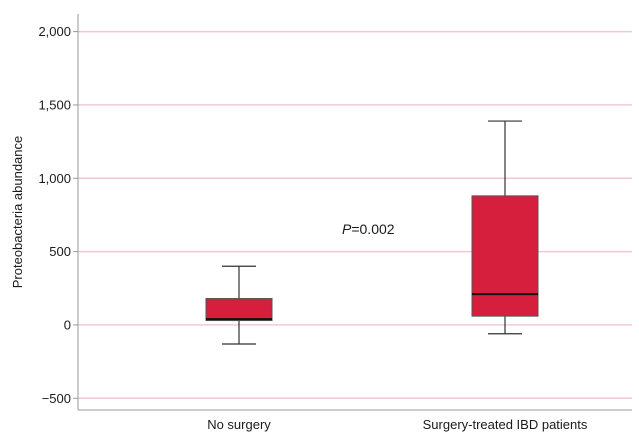 This screenshot has width=639, height=433. Describe the element at coordinates (56, 398) in the screenshot. I see `y-tick-label: −500` at that location.